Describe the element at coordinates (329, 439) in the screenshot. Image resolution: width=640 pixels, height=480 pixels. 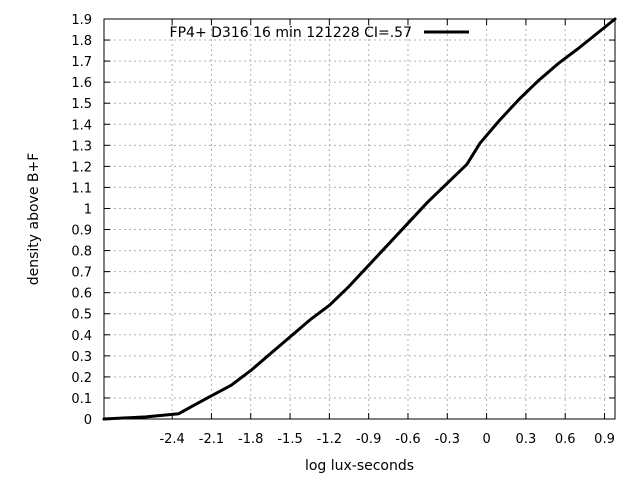
I see `x-tick-label: -1.2` at that location.